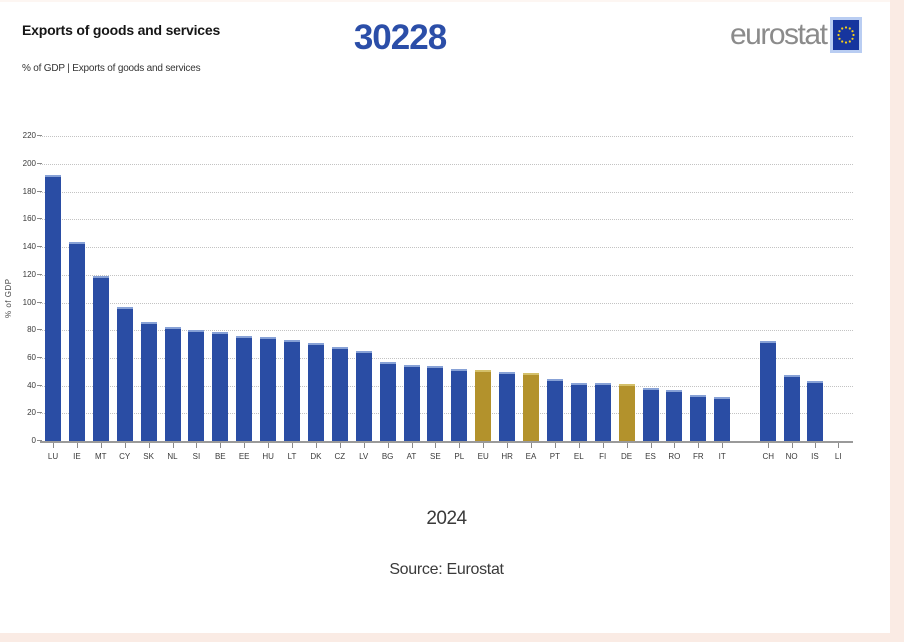  Describe the element at coordinates (626, 412) in the screenshot. I see `bar-DE` at that location.